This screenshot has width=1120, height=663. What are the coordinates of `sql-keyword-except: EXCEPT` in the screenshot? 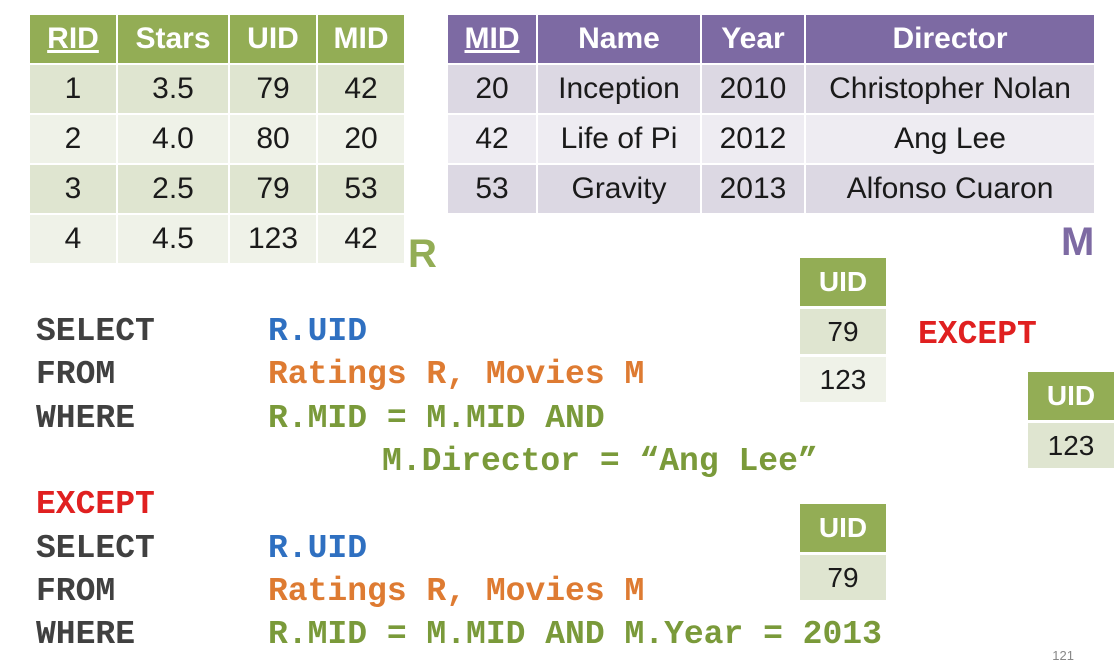 It's located at (95, 504).